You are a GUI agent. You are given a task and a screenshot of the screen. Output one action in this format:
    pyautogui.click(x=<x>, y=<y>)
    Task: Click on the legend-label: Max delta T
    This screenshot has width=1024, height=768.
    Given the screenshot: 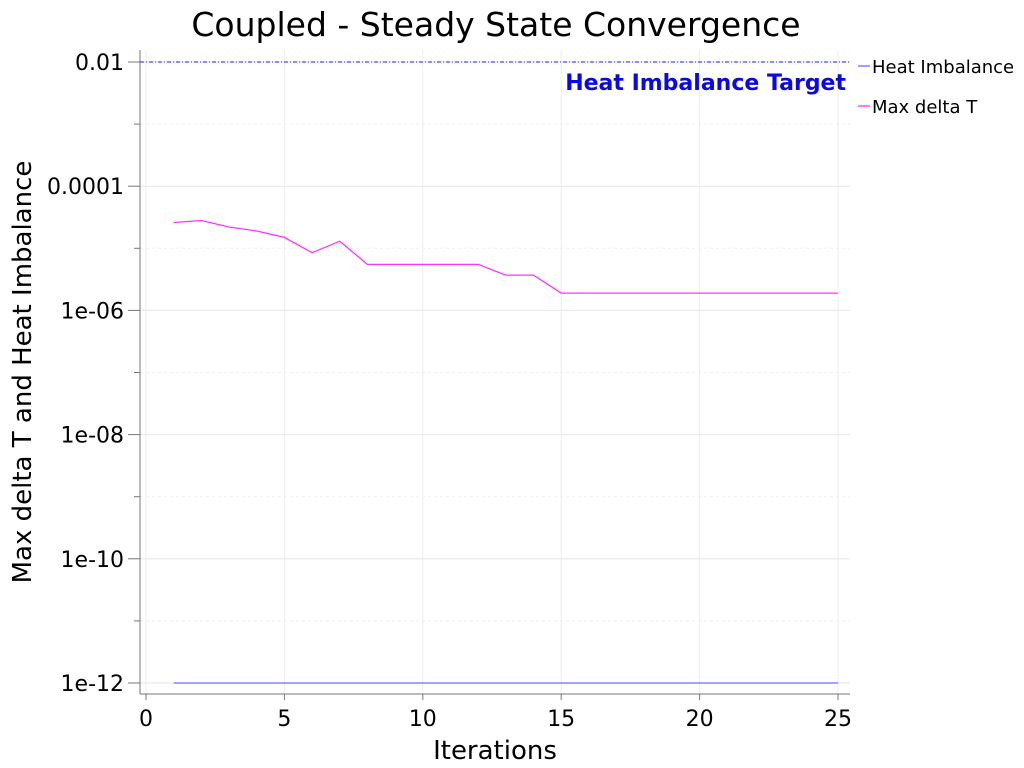 What is the action you would take?
    pyautogui.click(x=925, y=107)
    